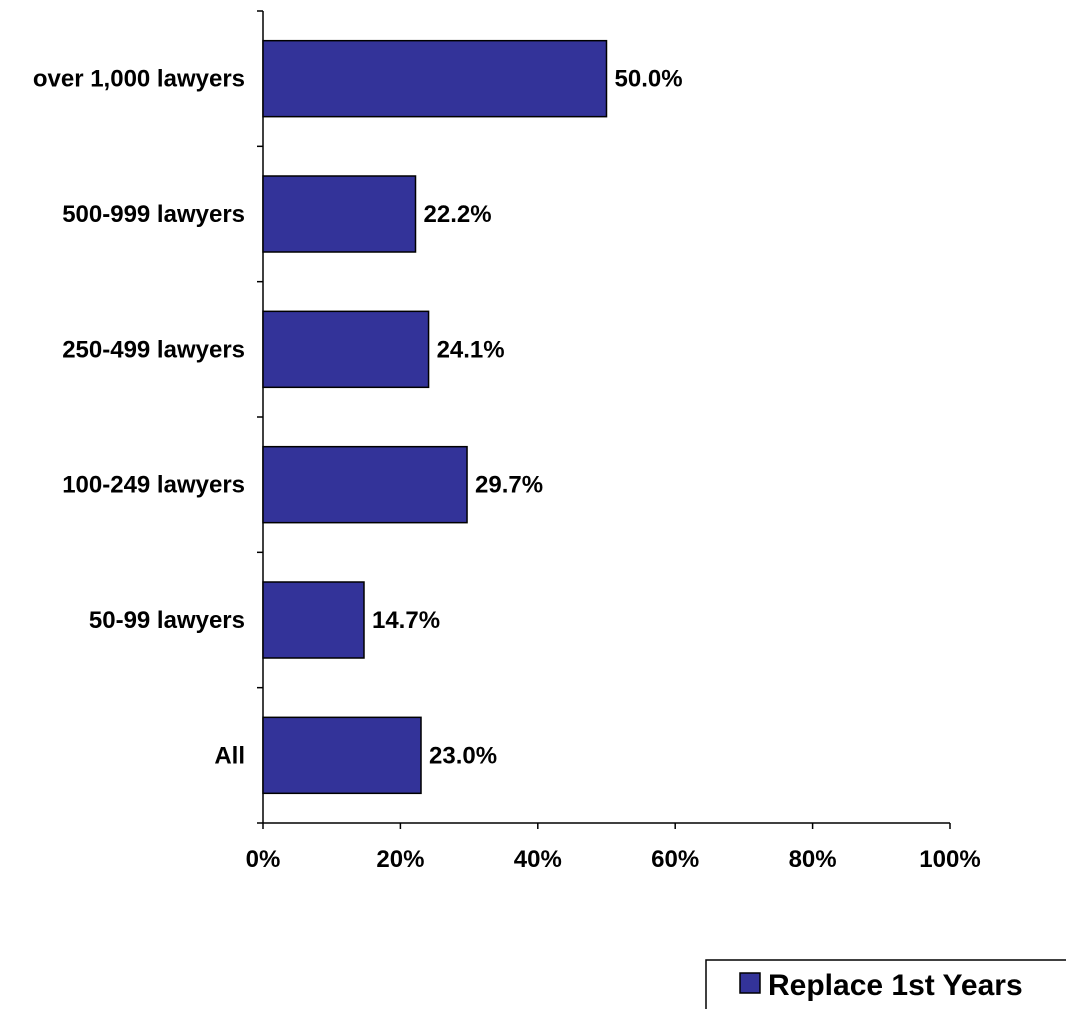 Image resolution: width=1066 pixels, height=1009 pixels. Describe the element at coordinates (471, 349) in the screenshot. I see `data-label: 24.1%` at that location.